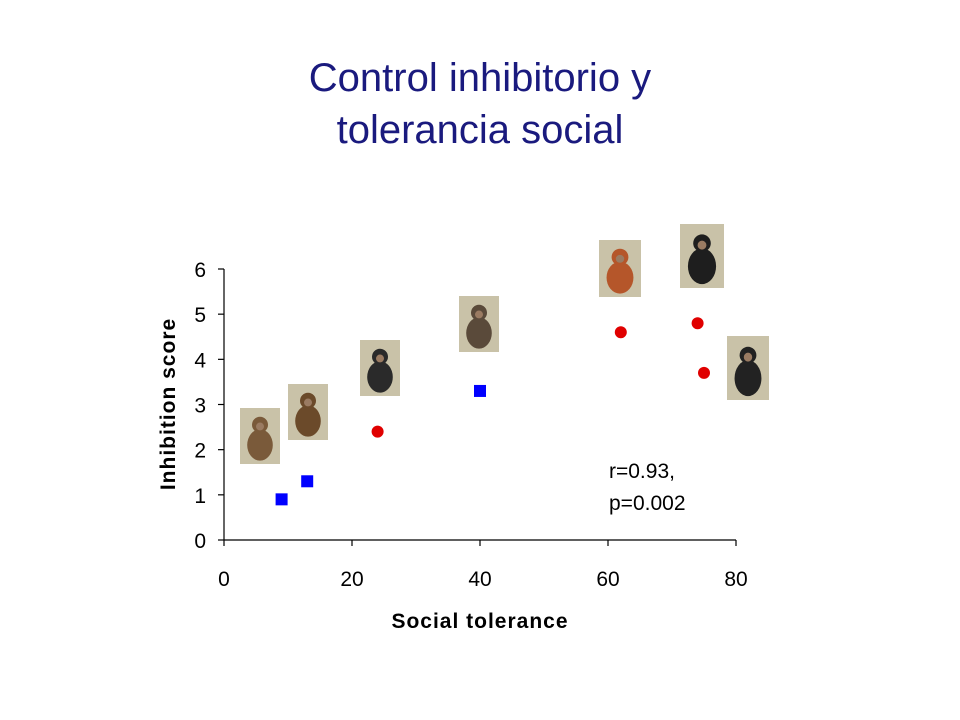 This screenshot has width=960, height=720. Describe the element at coordinates (200, 270) in the screenshot. I see `y-tick-label: 6` at that location.